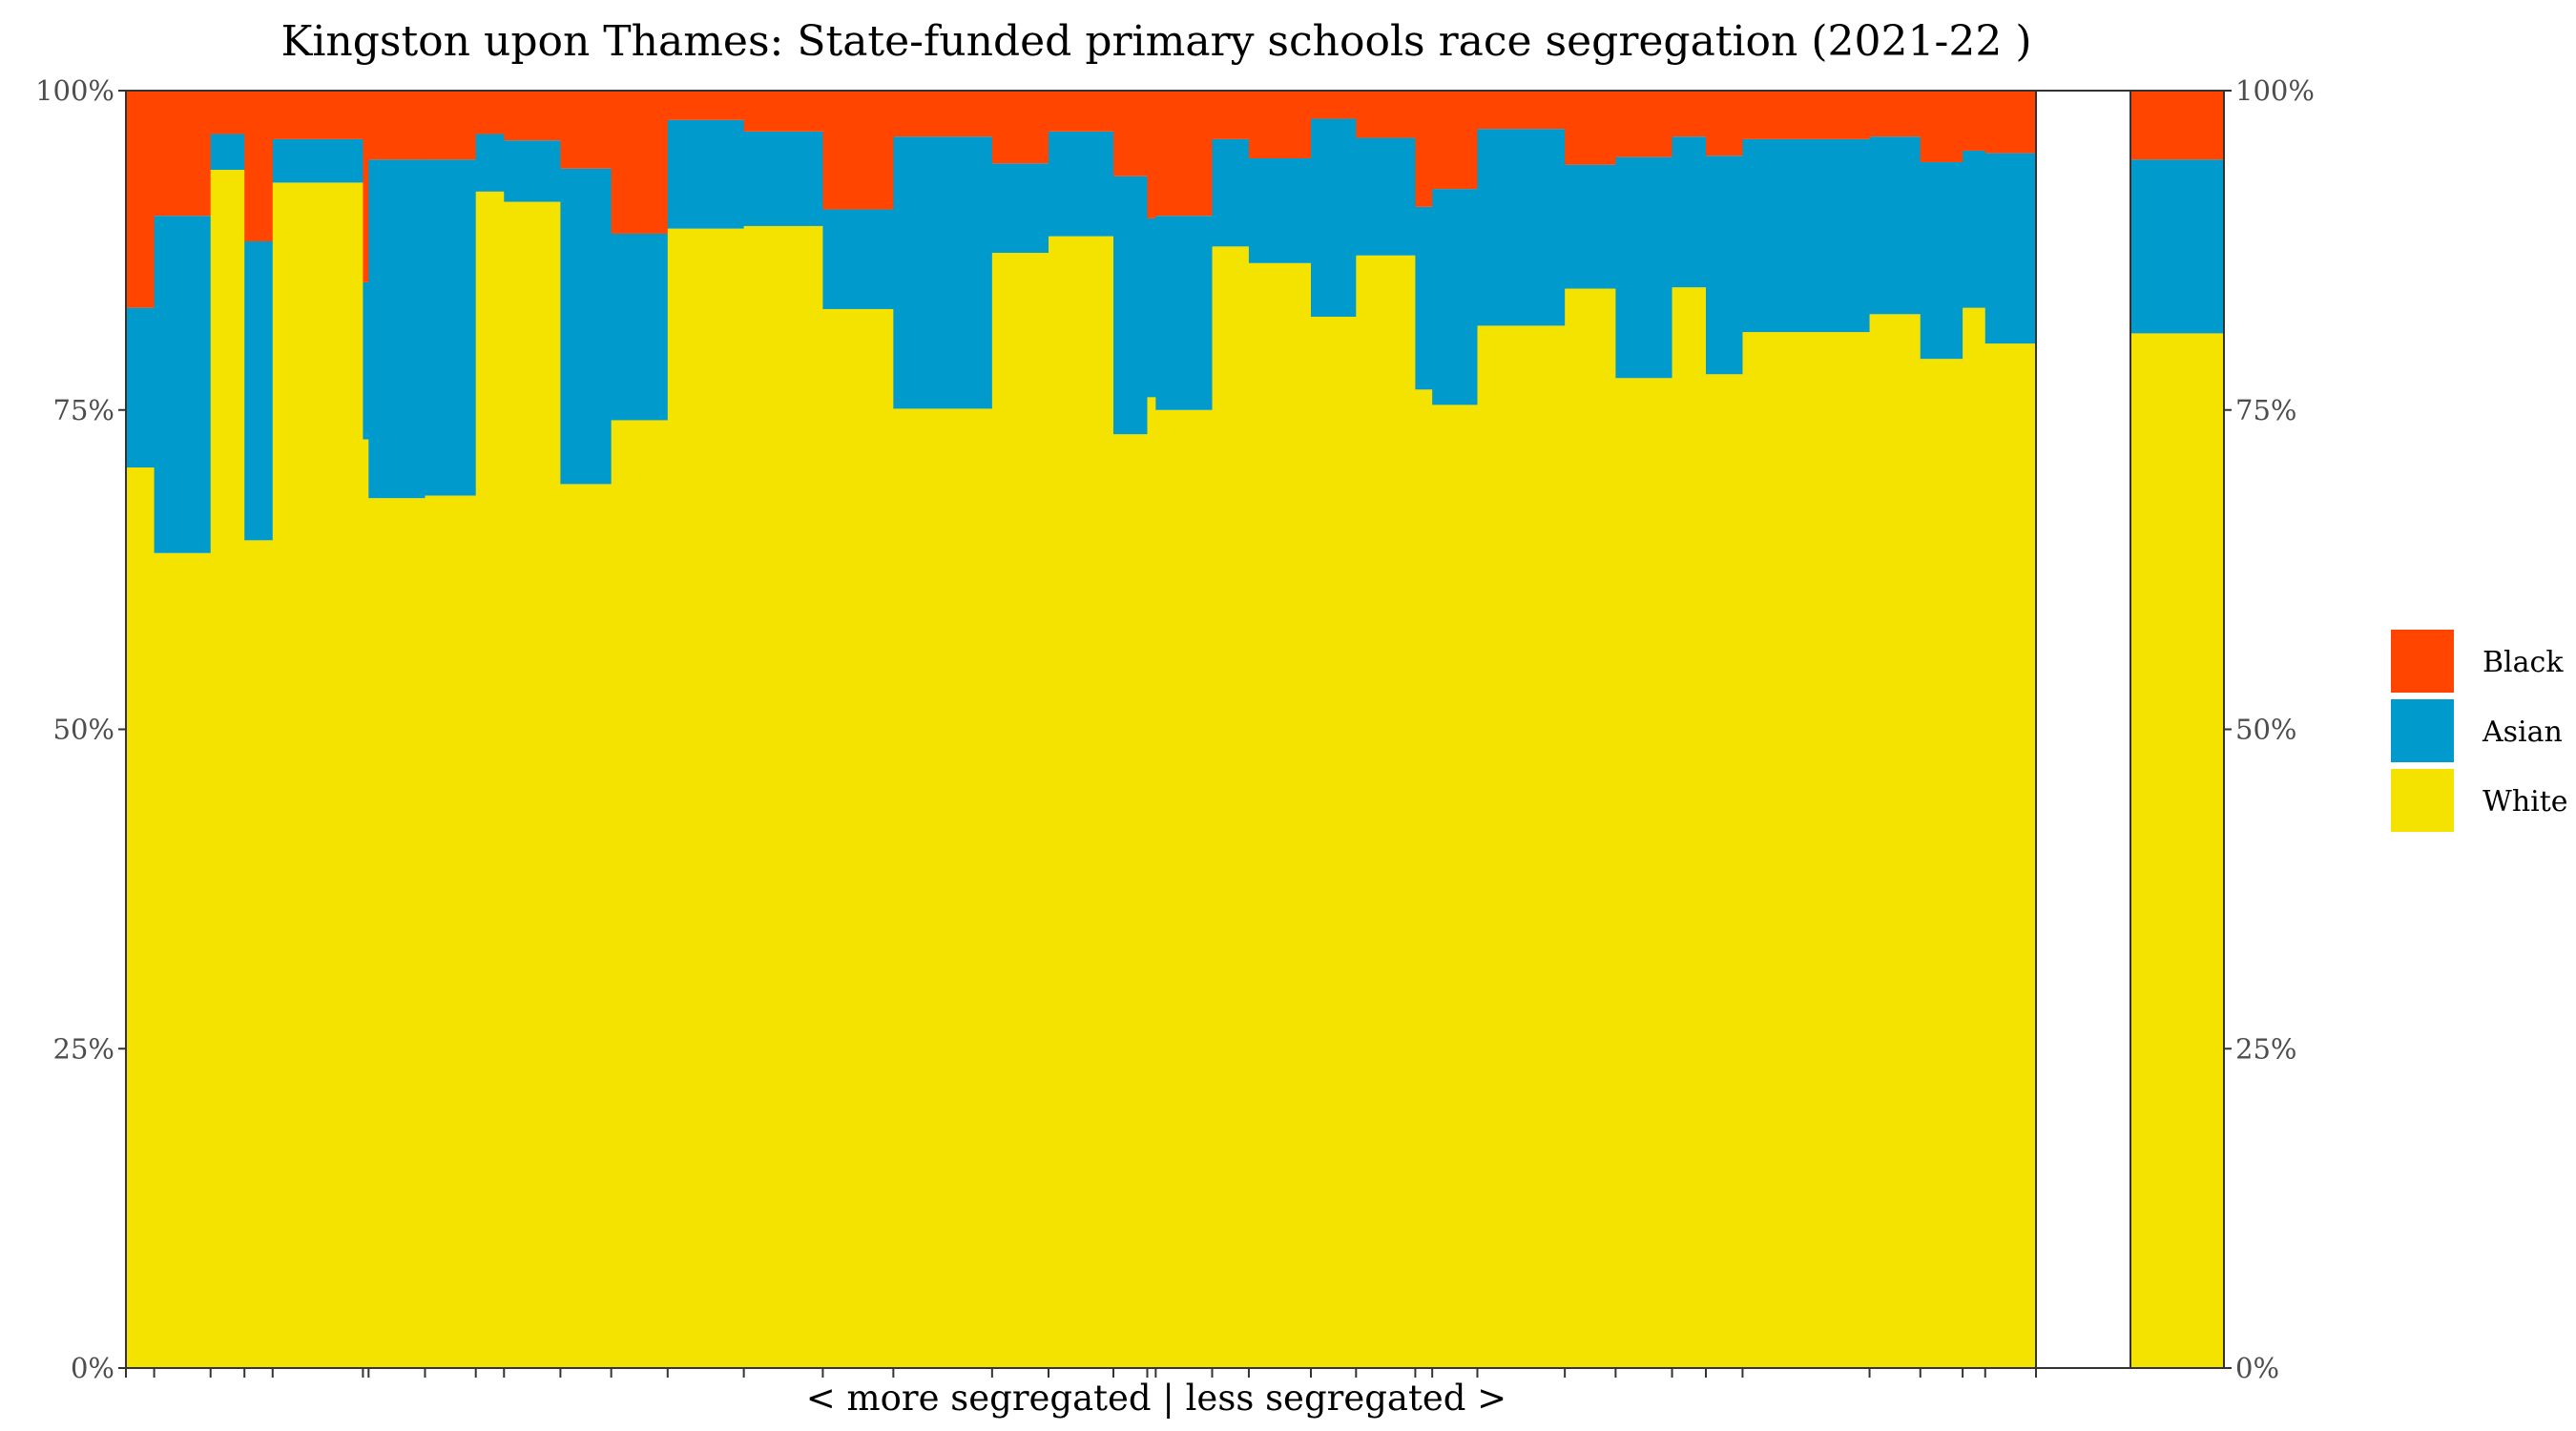 This screenshot has width=2576, height=1431. What do you see at coordinates (2265, 410) in the screenshot?
I see `y-tick-label-right: 75%` at bounding box center [2265, 410].